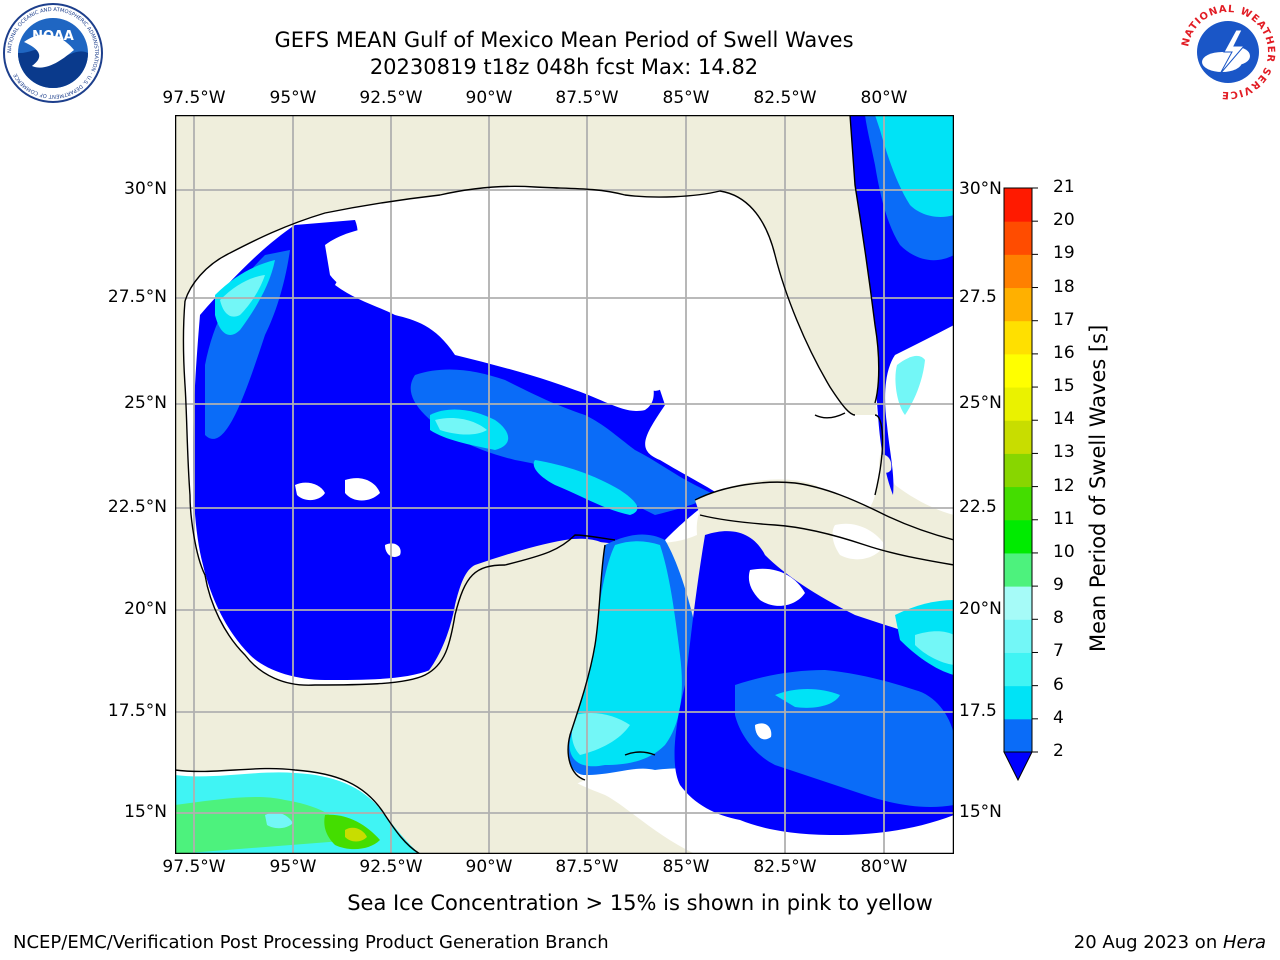 The image size is (1280, 960). What do you see at coordinates (1064, 352) in the screenshot?
I see `colorbar-tick-label: 16` at bounding box center [1064, 352].